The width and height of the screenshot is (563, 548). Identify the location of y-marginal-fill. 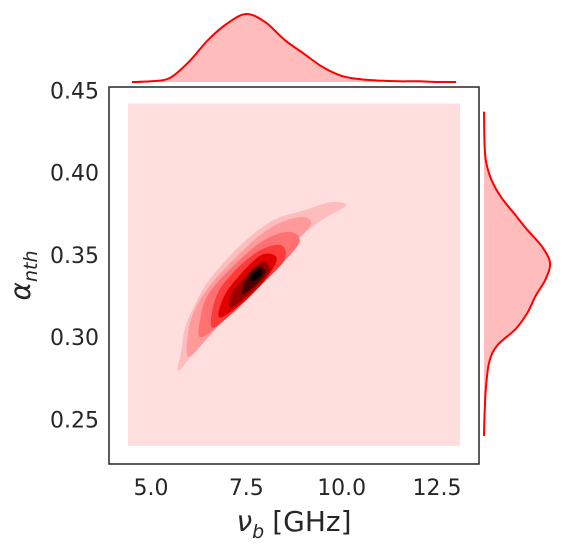
(517, 273).